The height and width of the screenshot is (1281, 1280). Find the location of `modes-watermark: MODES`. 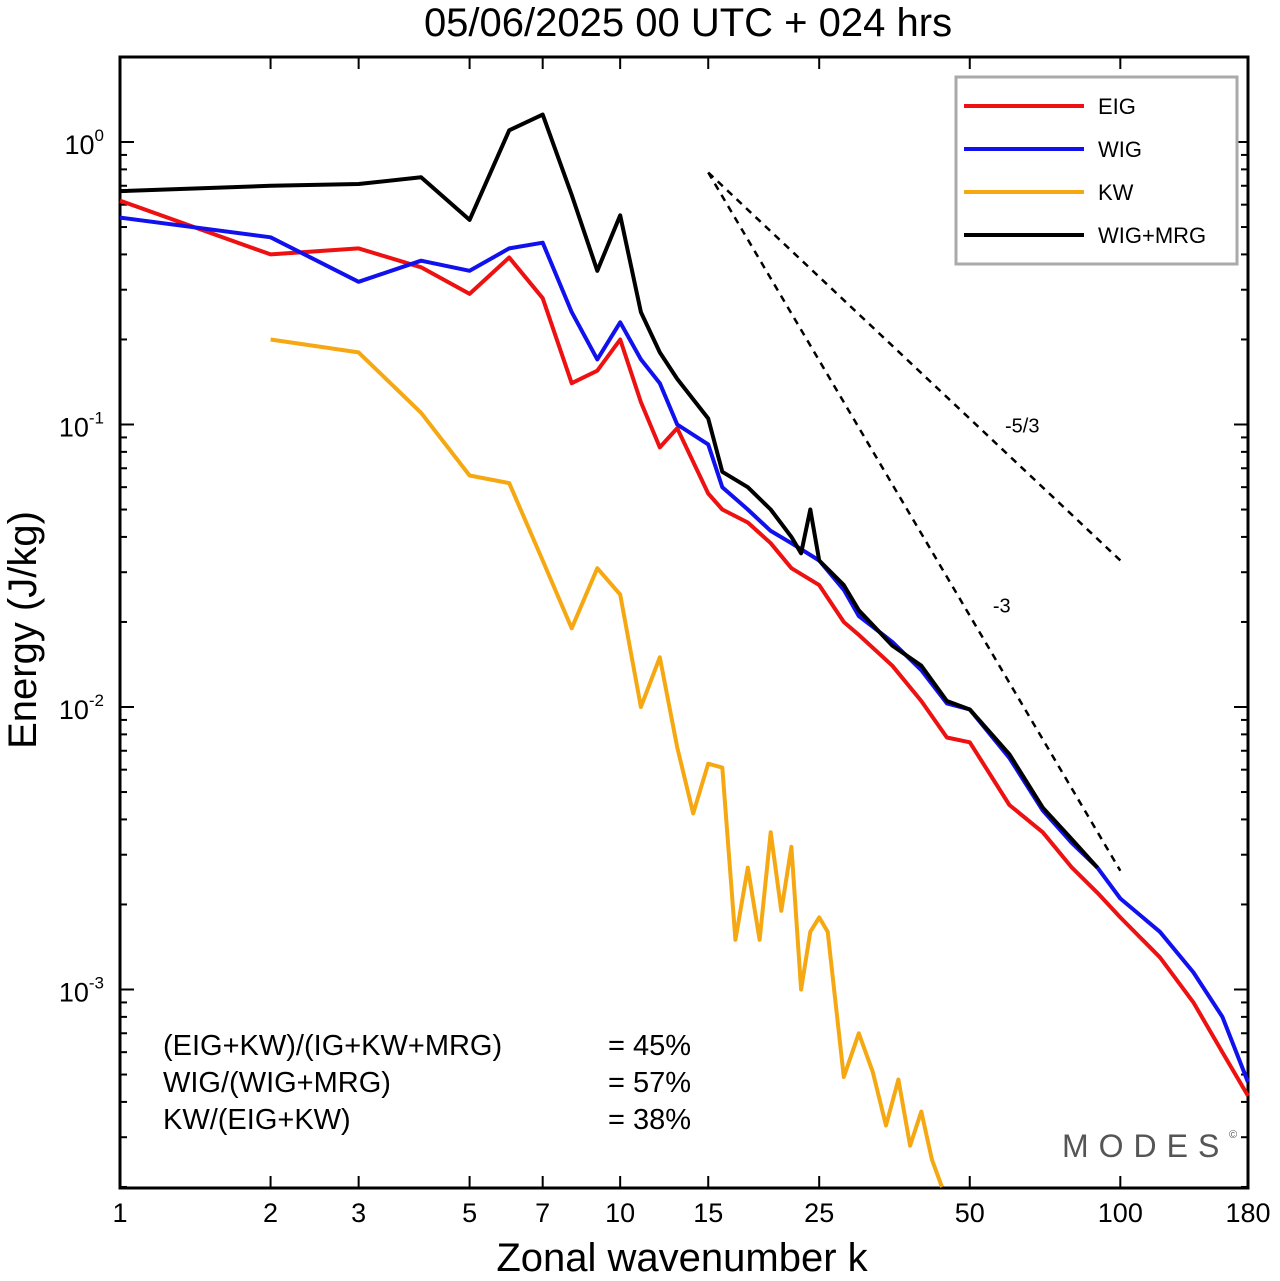

modes-watermark: MODES is located at coordinates (1145, 1146).